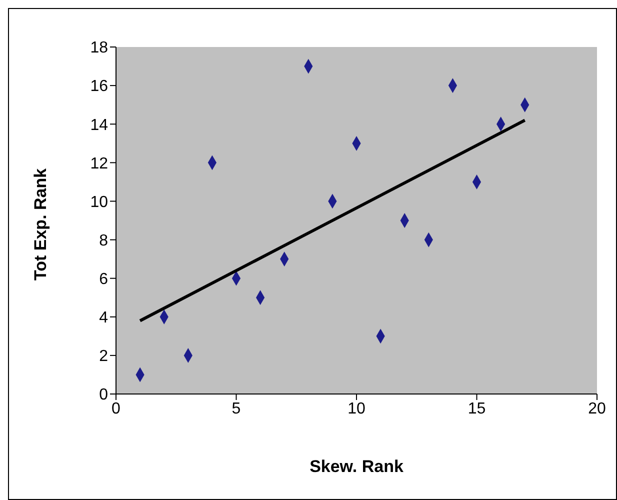 This screenshot has width=617, height=500. I want to click on x-tick-label: 10, so click(357, 409).